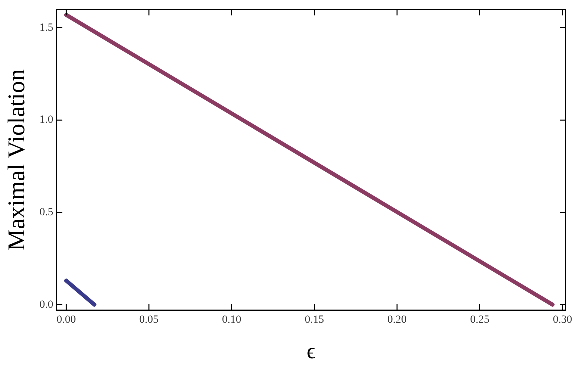  I want to click on x-tick-label: 0.00, so click(66, 320).